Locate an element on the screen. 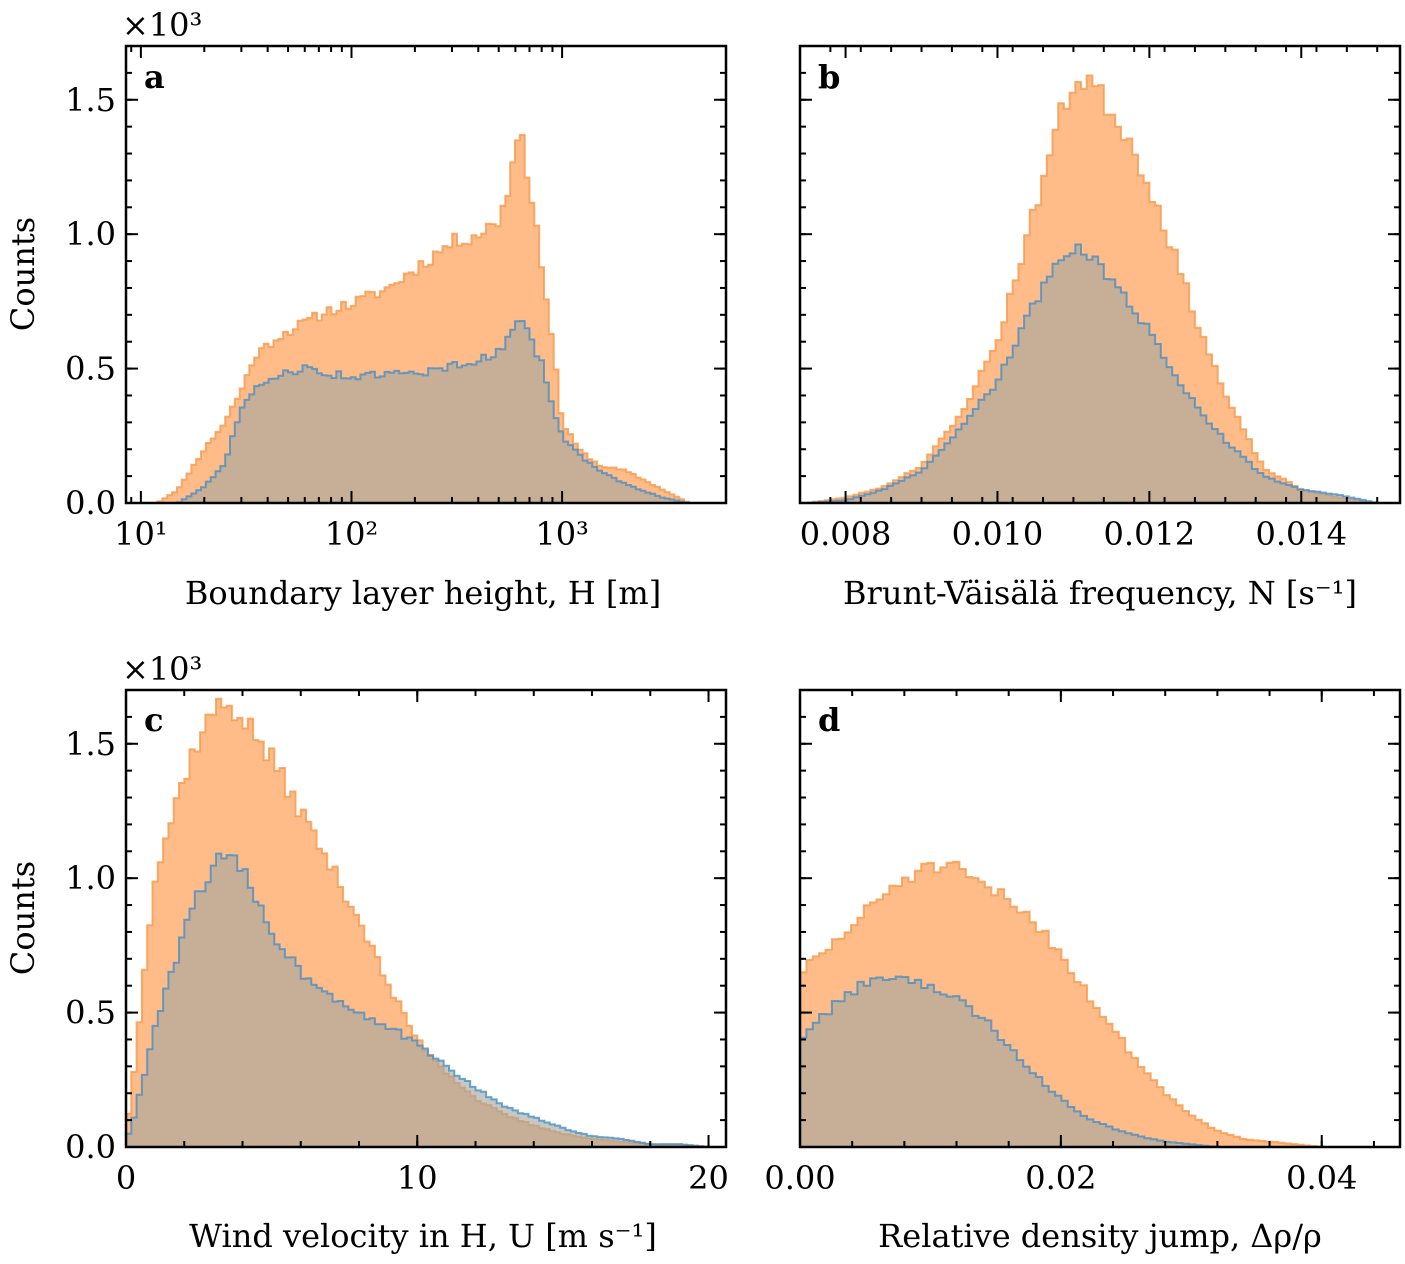 The height and width of the screenshot is (1264, 1405). panel-c-ylabel: Counts is located at coordinates (23, 918).